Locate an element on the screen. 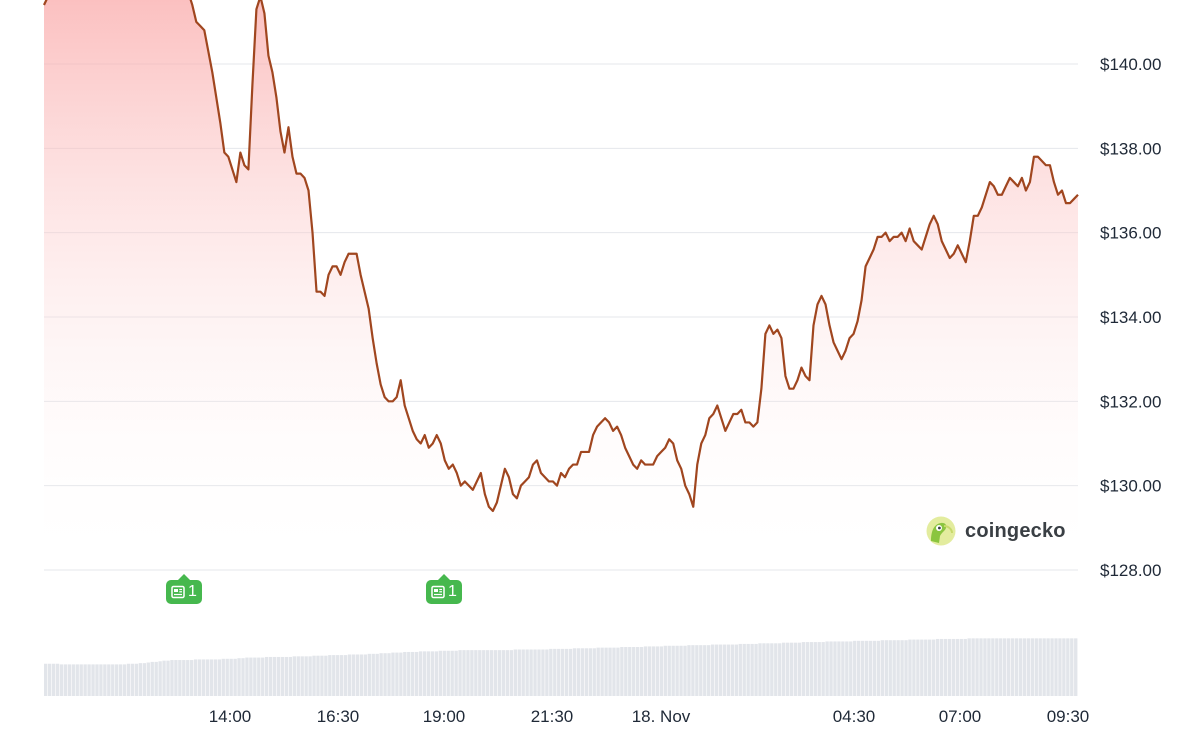 Image resolution: width=1200 pixels, height=744 pixels. news-marker-1: 1 is located at coordinates (184, 589).